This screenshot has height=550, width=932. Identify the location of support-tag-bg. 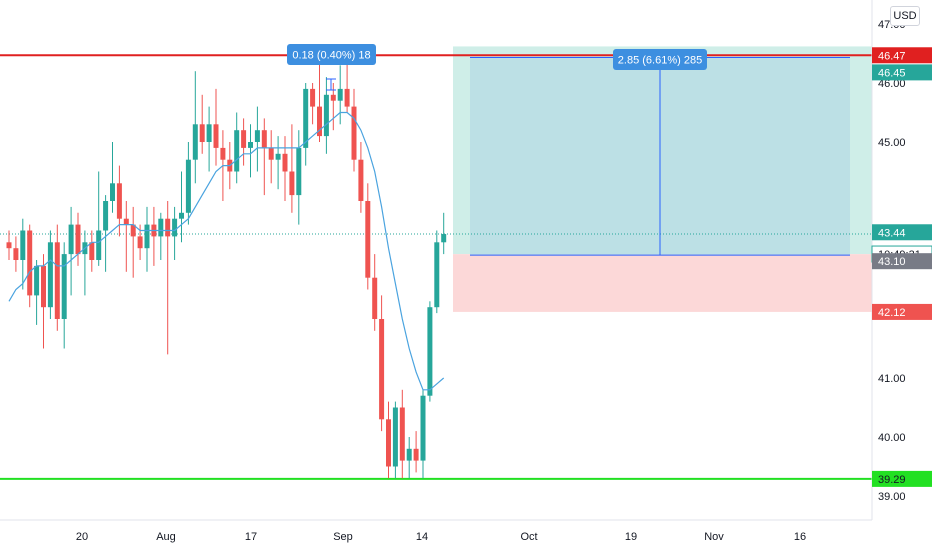
(902, 478).